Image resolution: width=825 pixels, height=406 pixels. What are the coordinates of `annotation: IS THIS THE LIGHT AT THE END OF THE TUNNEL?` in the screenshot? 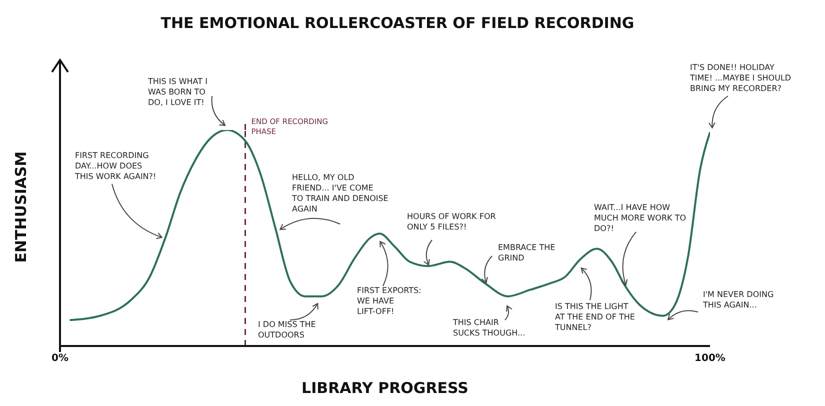 It's located at (594, 317).